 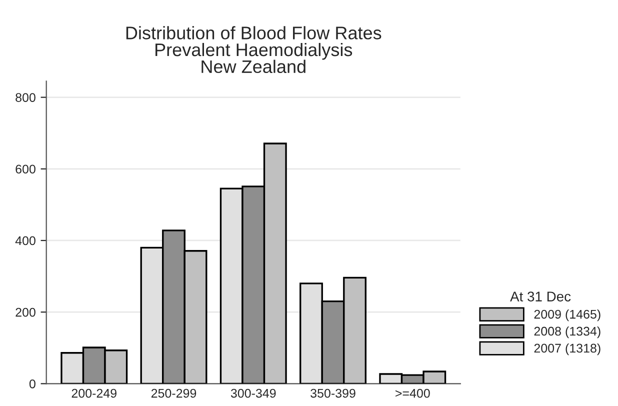 I want to click on x-tick-label: >=400, so click(x=413, y=393).